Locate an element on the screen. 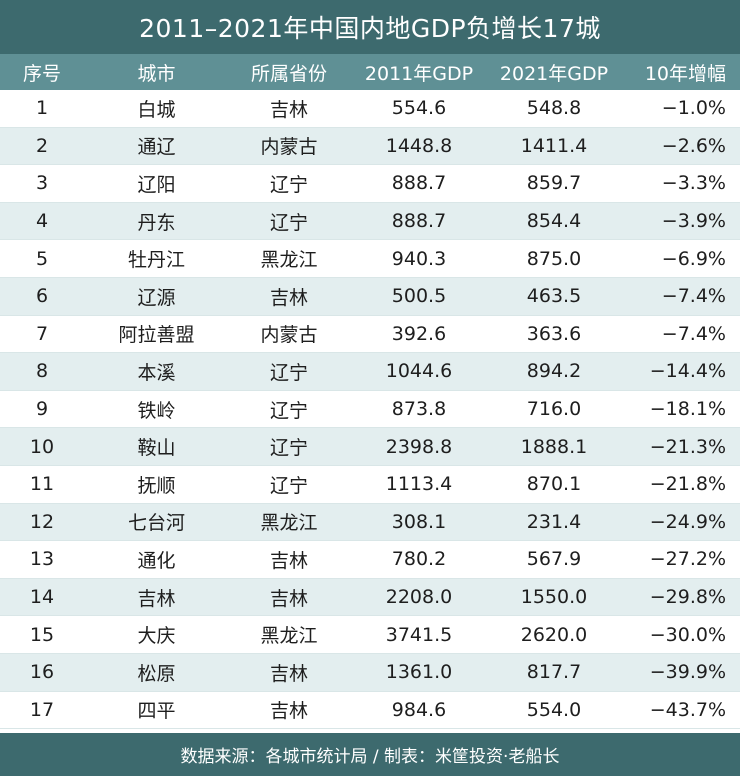 The width and height of the screenshot is (740, 776). table-row: 6 辽源 吉林 500.5 463.5 −7.4% is located at coordinates (370, 296).